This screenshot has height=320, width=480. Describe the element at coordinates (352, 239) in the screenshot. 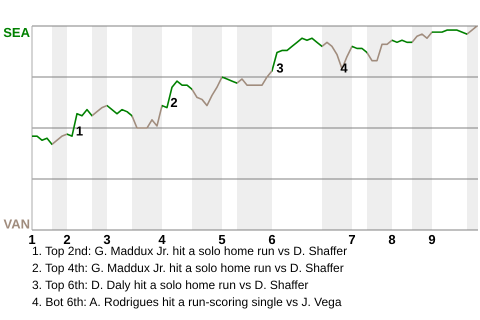

I see `x-tick-label: 7` at that location.